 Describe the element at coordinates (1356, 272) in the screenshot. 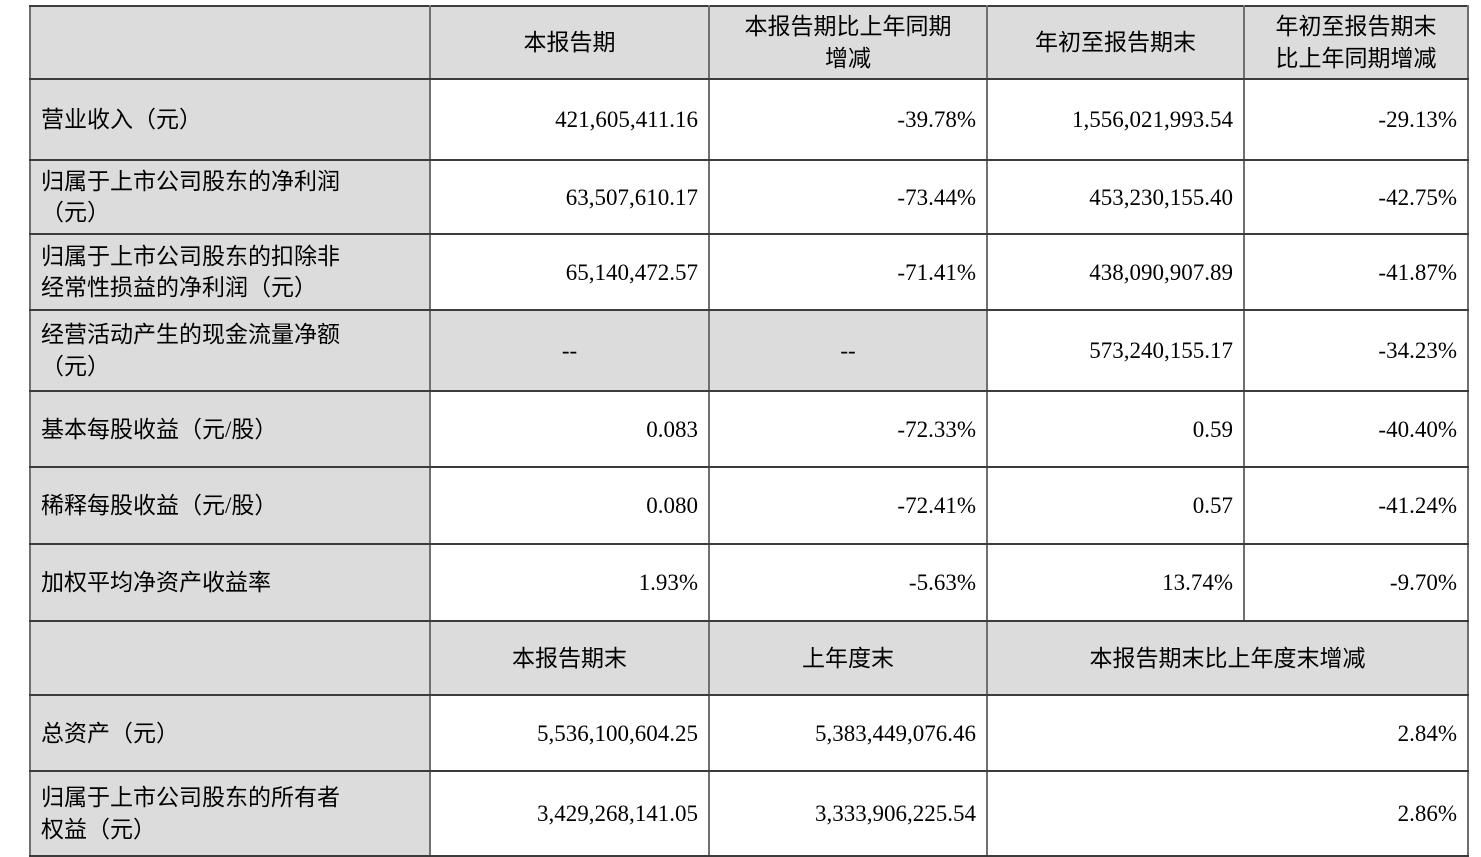

I see `cell-ytd-yoy: -41.87%` at that location.